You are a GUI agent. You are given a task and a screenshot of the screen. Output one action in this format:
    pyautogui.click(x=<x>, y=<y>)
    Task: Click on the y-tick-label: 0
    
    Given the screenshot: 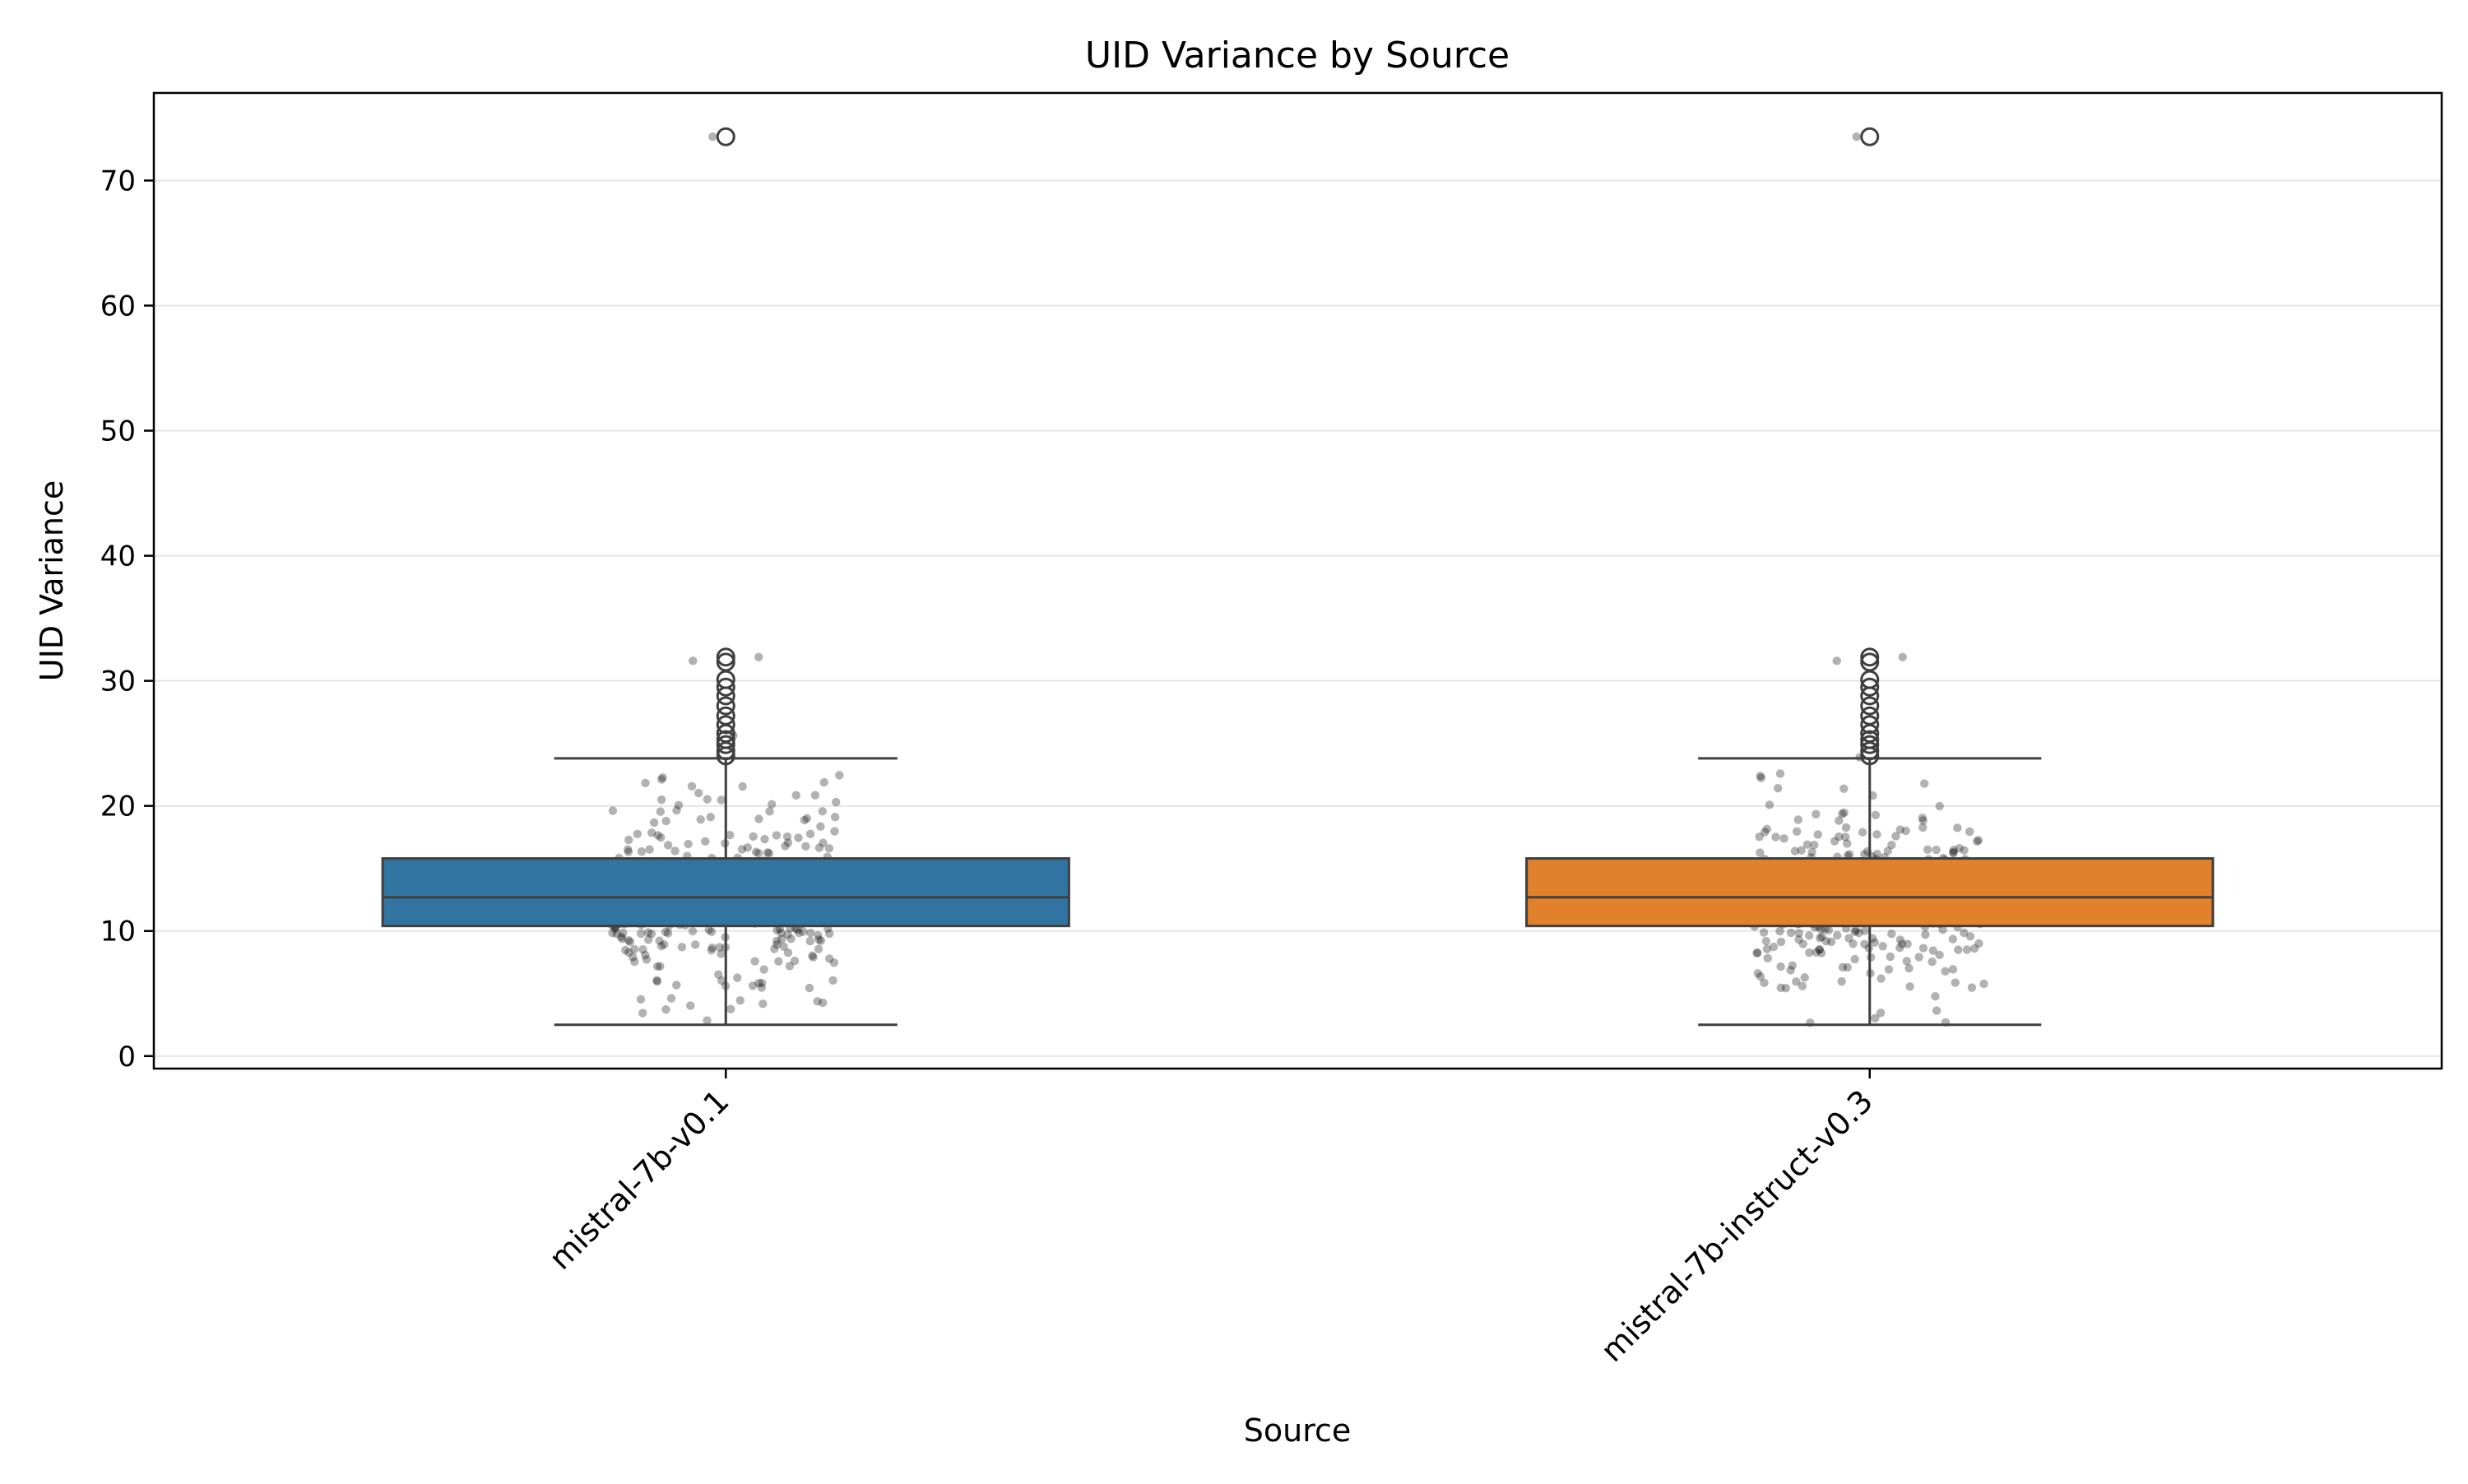 What is the action you would take?
    pyautogui.click(x=127, y=1057)
    